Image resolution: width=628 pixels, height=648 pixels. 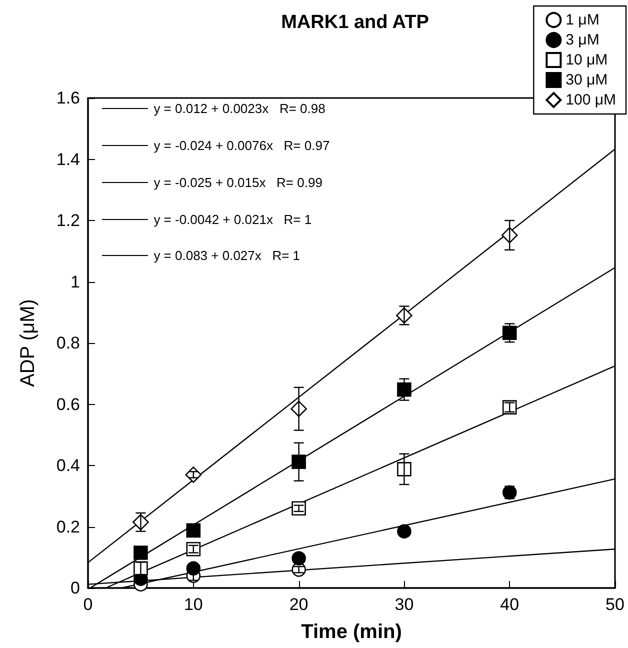 What do you see at coordinates (404, 604) in the screenshot?
I see `x-tick-label: 30` at bounding box center [404, 604].